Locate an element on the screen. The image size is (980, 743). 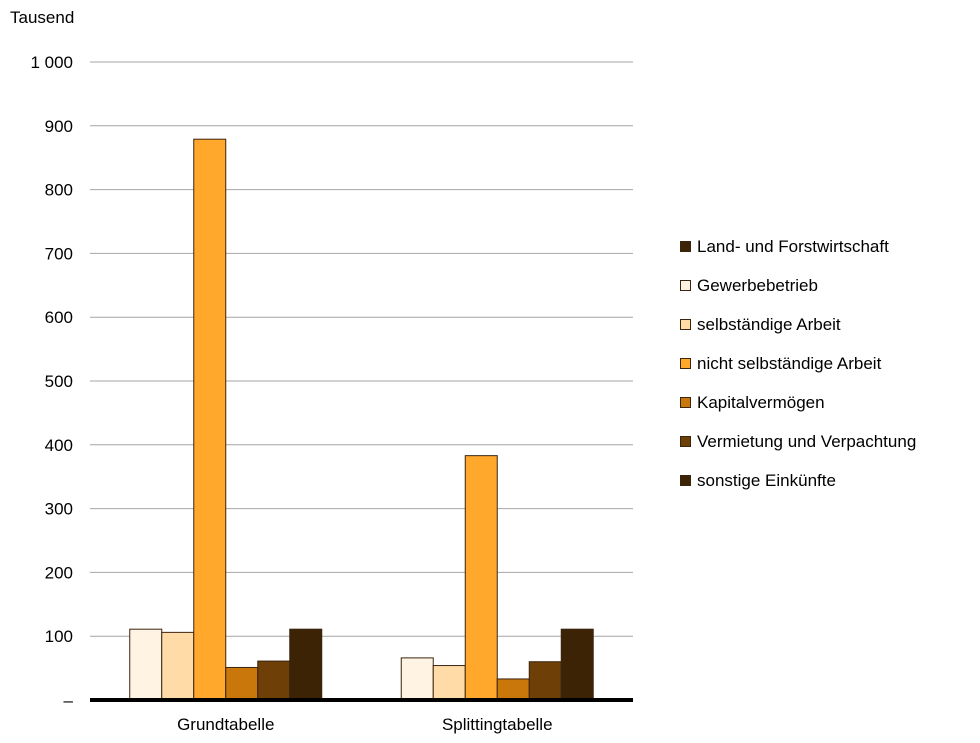
legend-item: selbständige Arbeit is located at coordinates (830, 324).